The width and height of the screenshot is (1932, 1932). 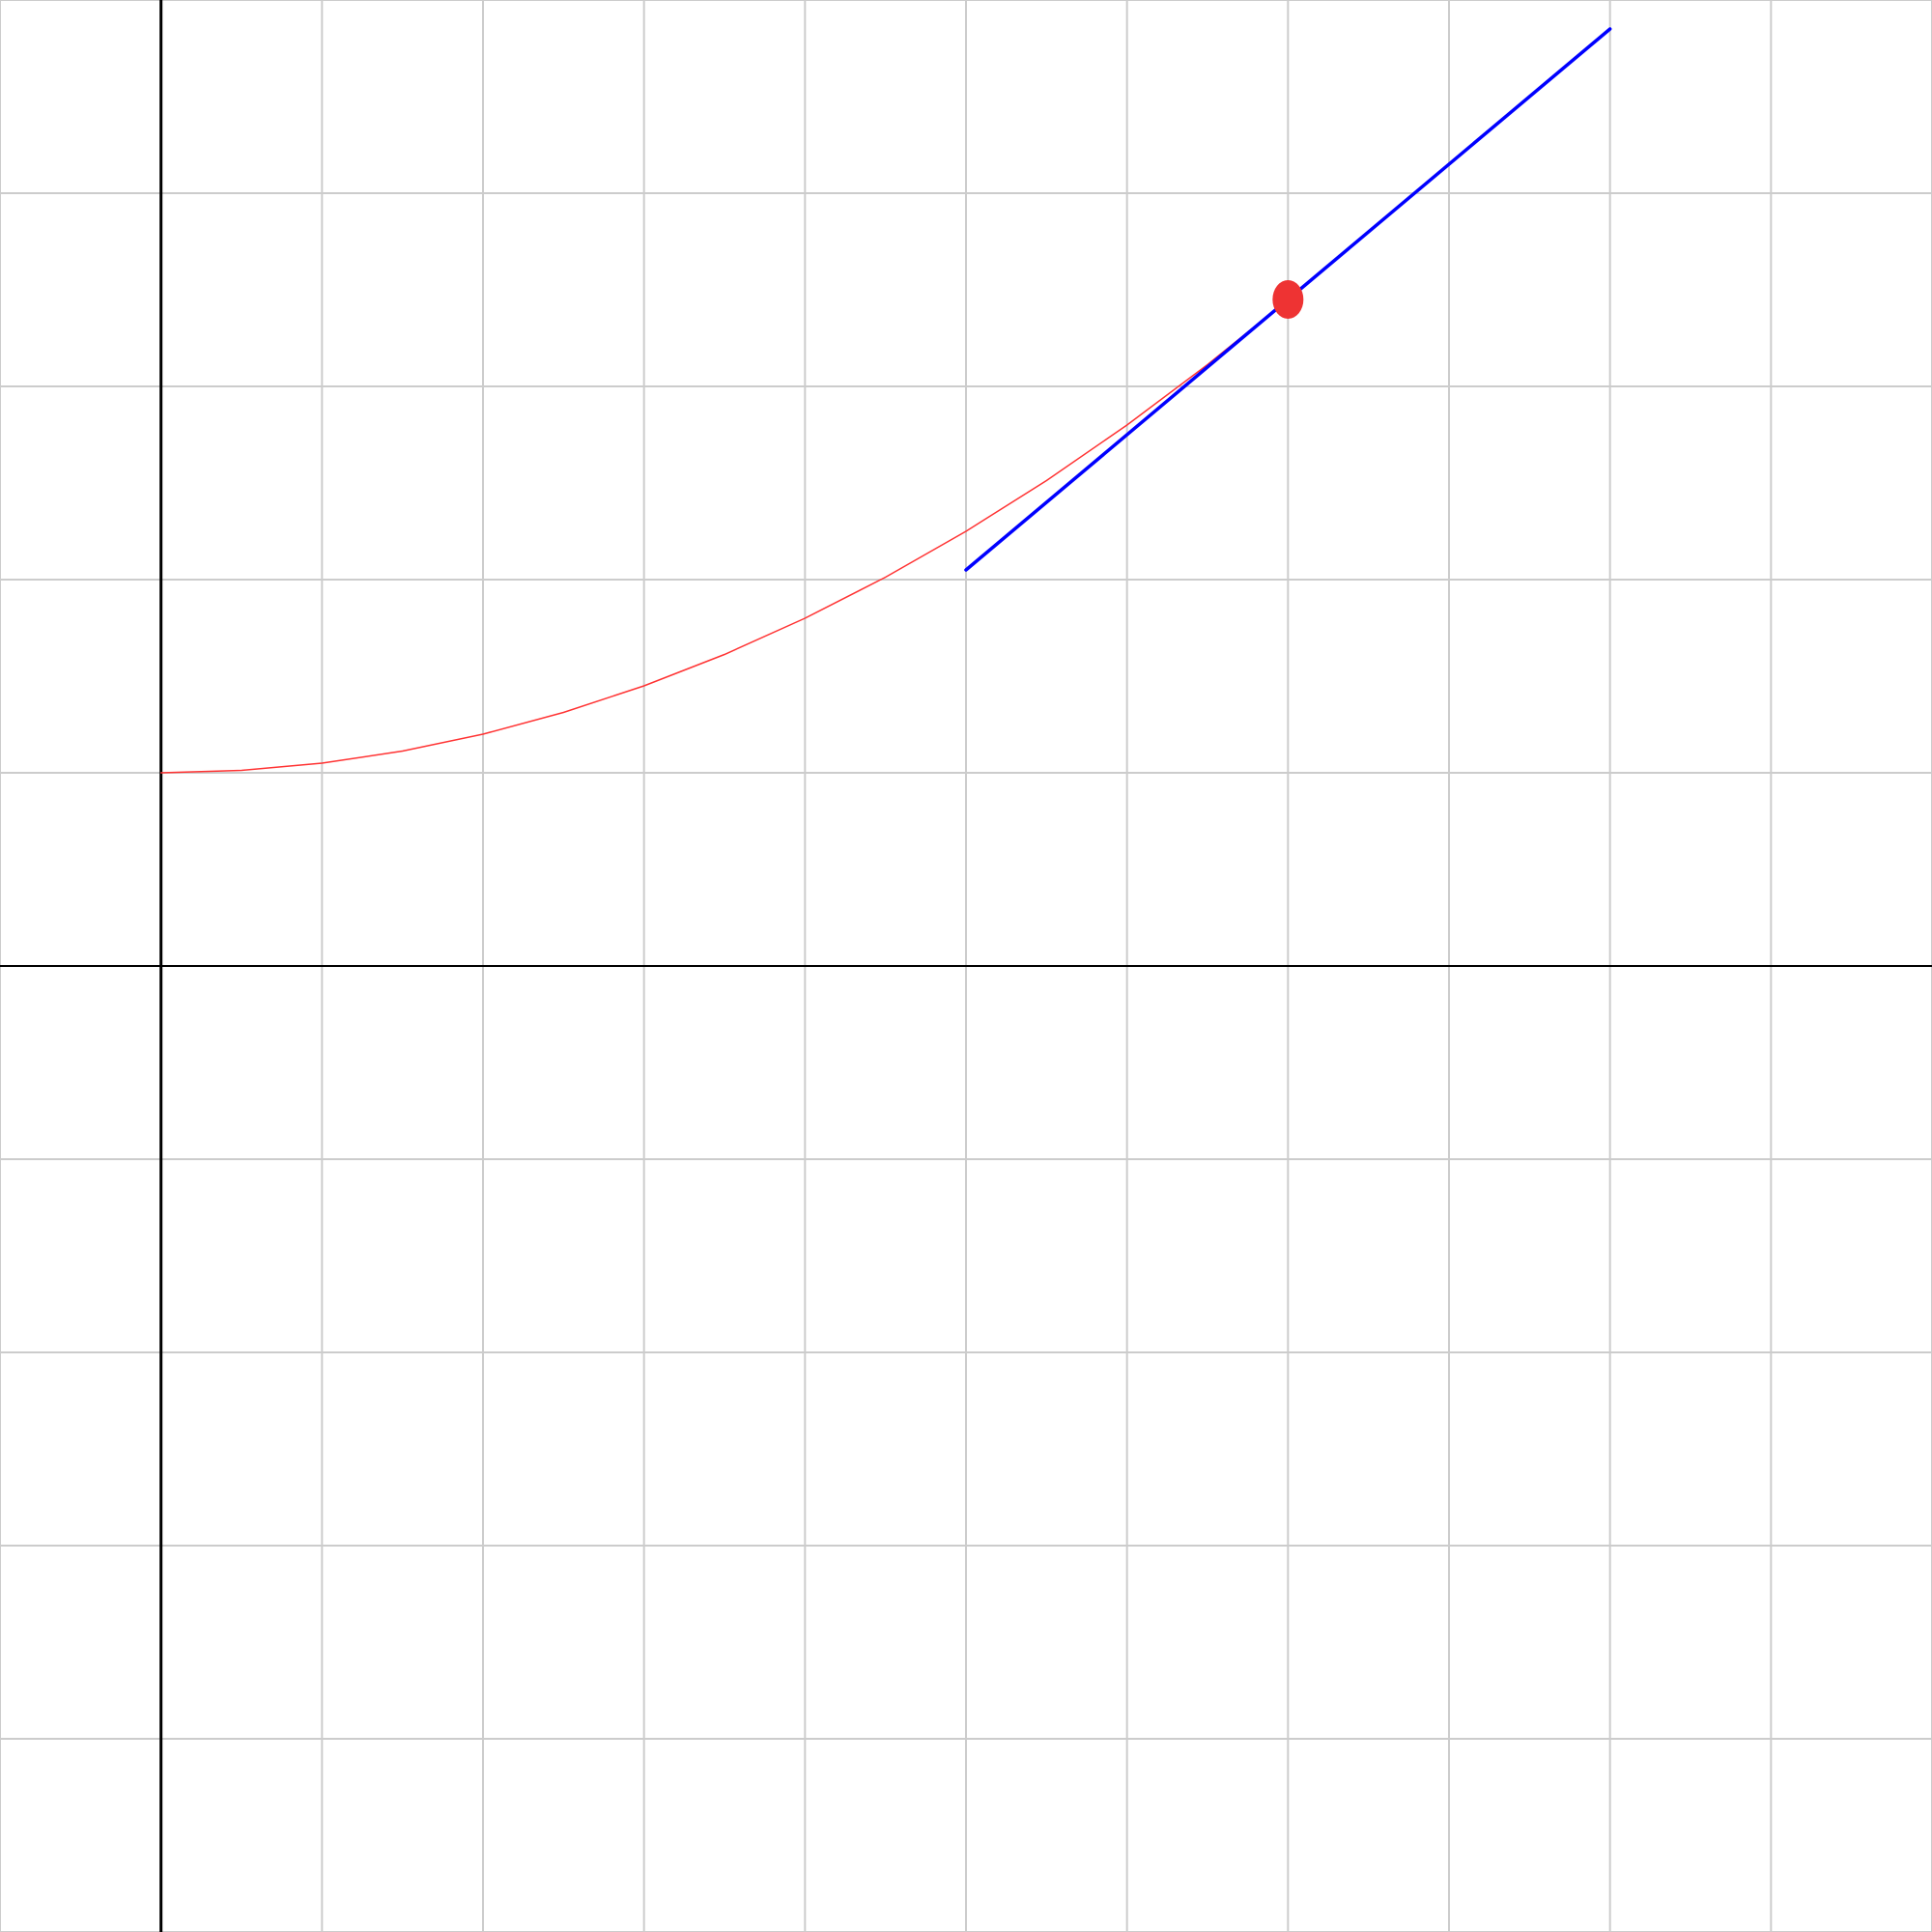 What do you see at coordinates (724, 536) in the screenshot?
I see `series-line` at bounding box center [724, 536].